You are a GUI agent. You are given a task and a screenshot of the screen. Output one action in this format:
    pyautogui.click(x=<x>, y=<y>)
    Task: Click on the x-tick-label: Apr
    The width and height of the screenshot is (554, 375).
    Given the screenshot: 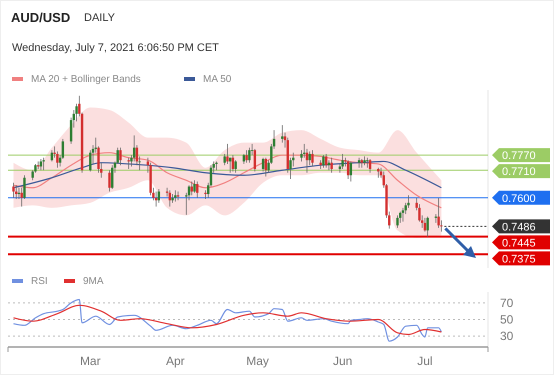 What is the action you would take?
    pyautogui.click(x=175, y=361)
    